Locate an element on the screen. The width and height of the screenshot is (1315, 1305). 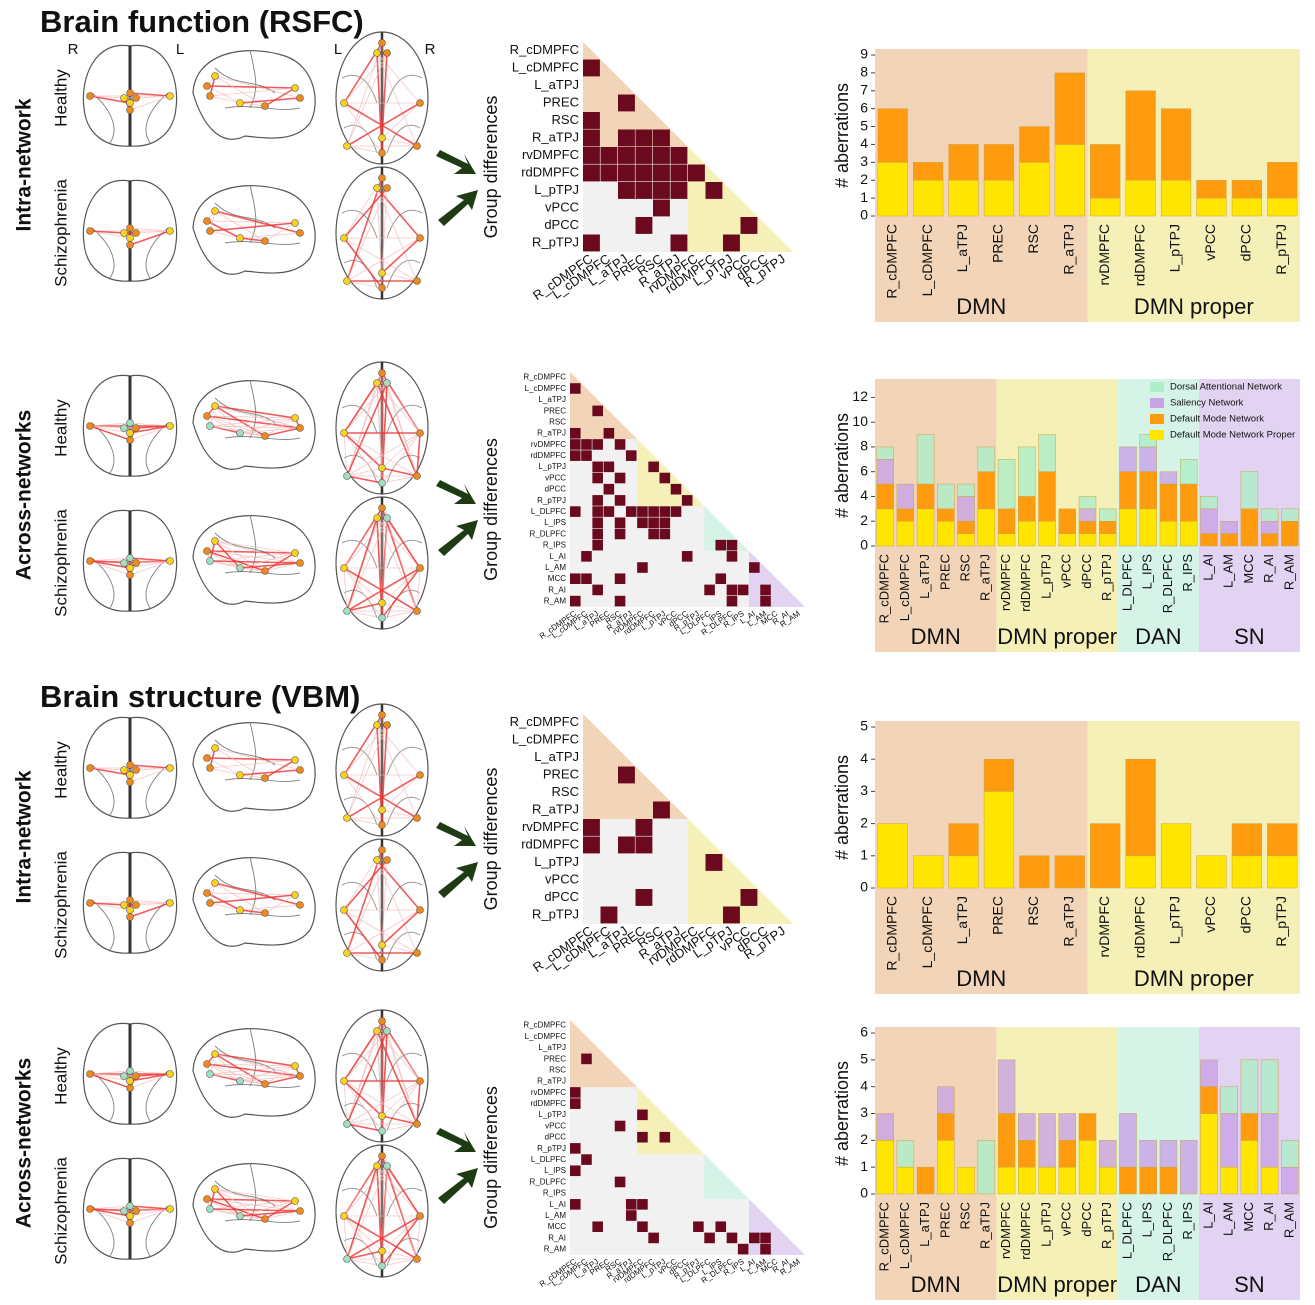
x-tick-label: R_DLPFC is located at coordinates (1167, 583).